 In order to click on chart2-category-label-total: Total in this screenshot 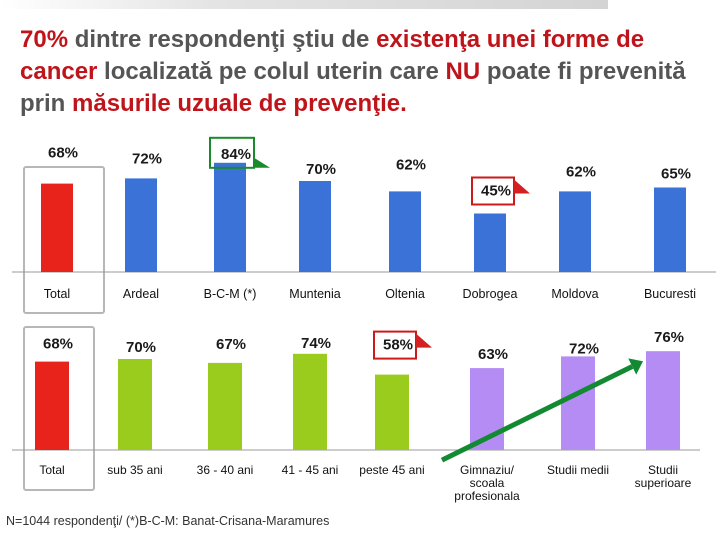, I will do `click(51, 470)`.